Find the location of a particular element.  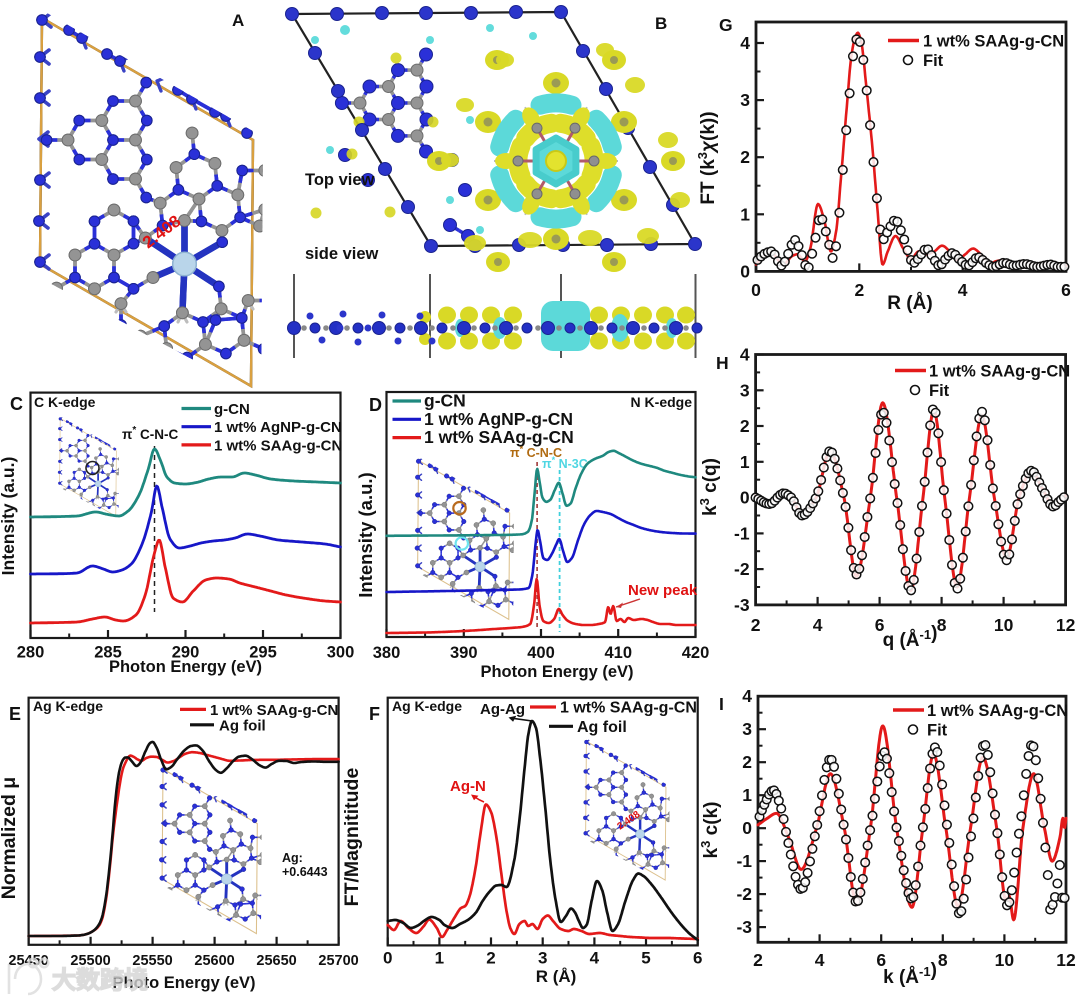

svg-text: Ag-Ag is located at coordinates (502, 709).